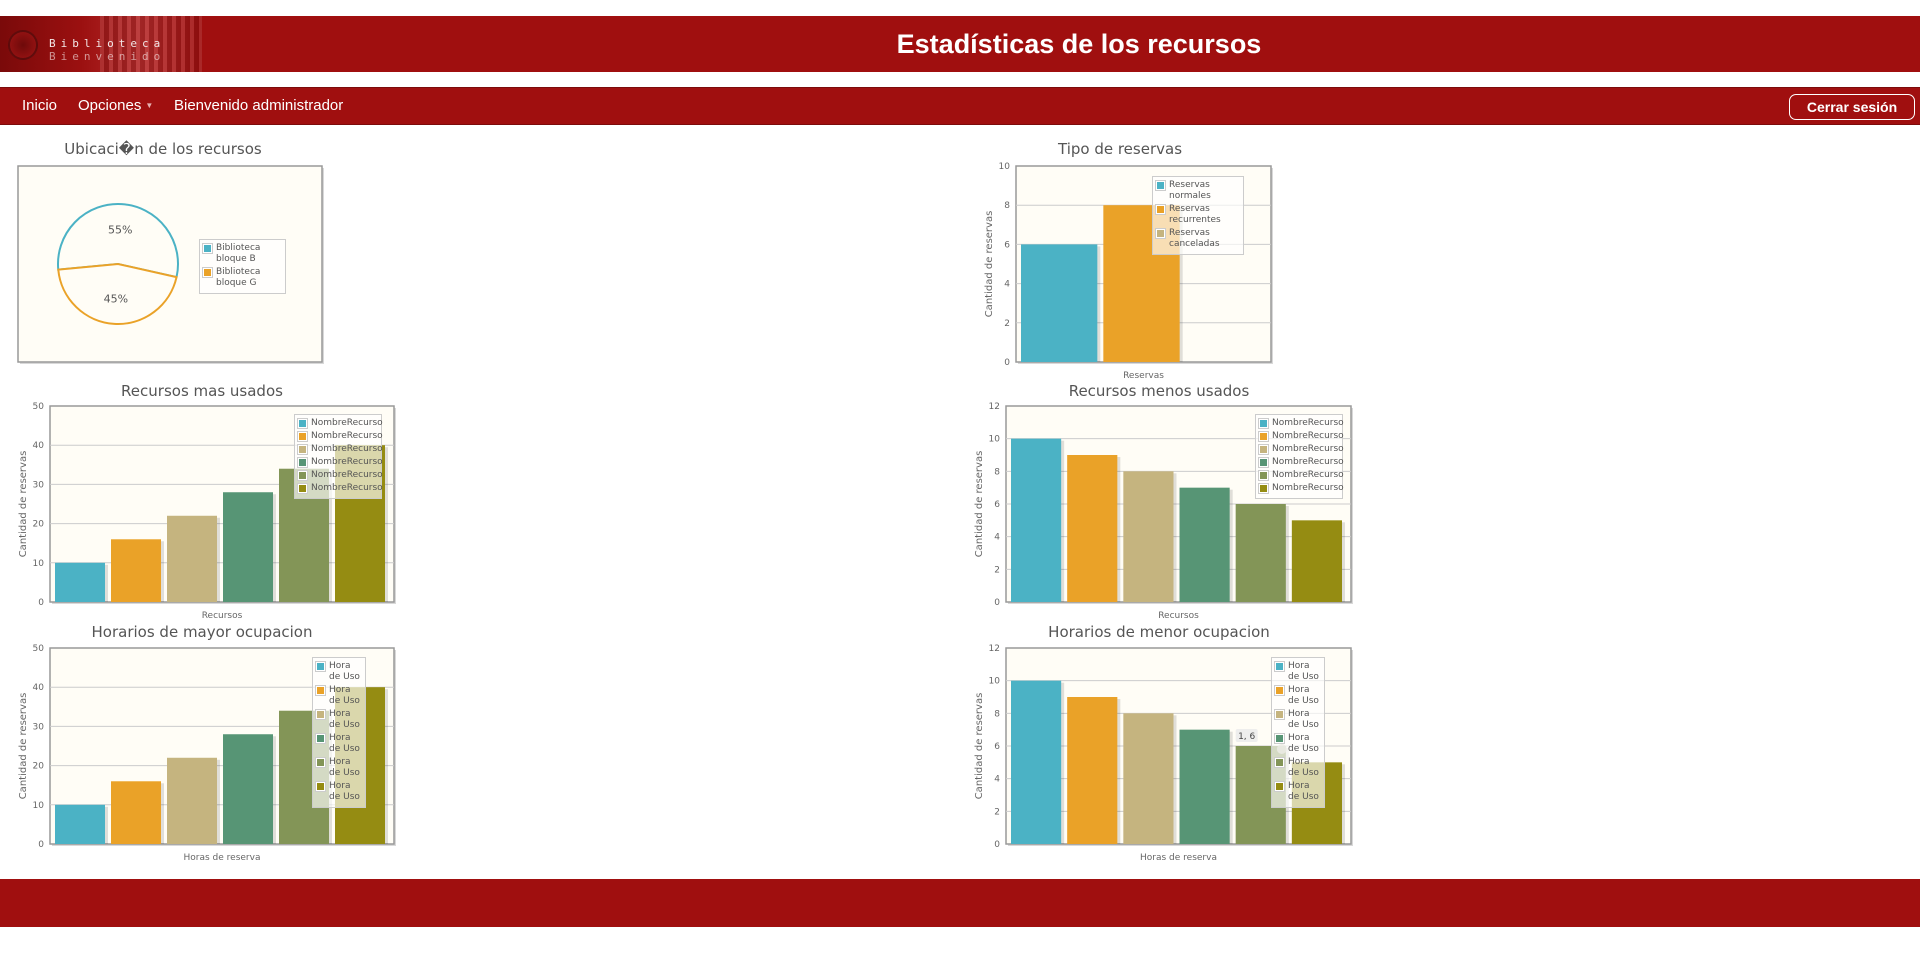  Describe the element at coordinates (39, 446) in the screenshot. I see `y-tick-label: 40` at that location.